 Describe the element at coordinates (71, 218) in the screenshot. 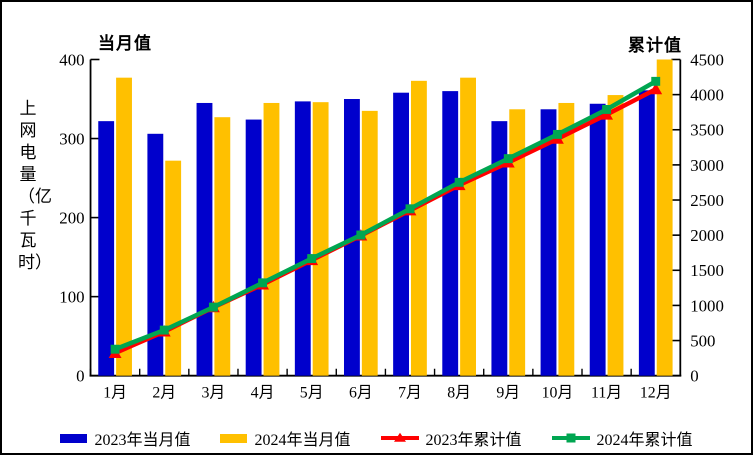

I see `left-tick-label: 200` at that location.